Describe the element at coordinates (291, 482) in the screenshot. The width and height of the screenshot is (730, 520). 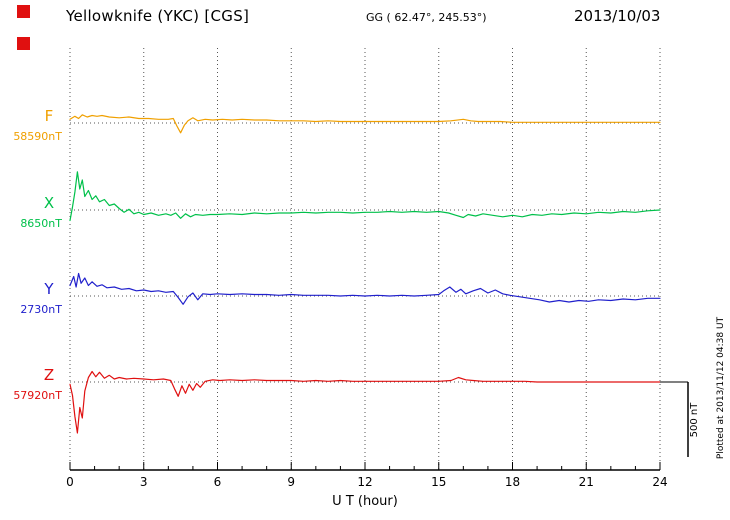
I see `x-tick-label-9: 9` at that location.